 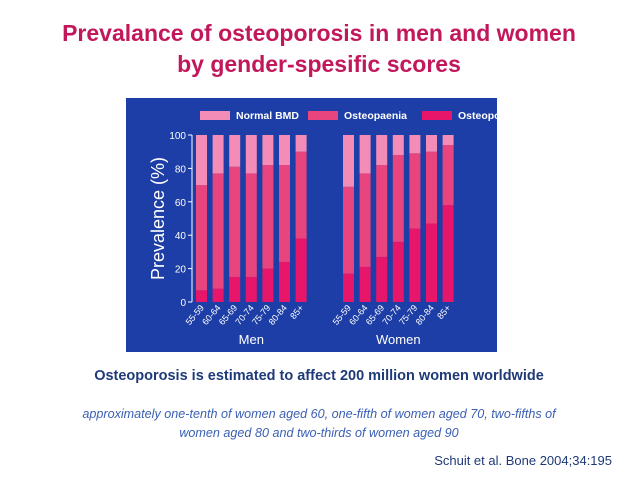 What do you see at coordinates (181, 236) in the screenshot?
I see `y-tick-label: 40` at bounding box center [181, 236].